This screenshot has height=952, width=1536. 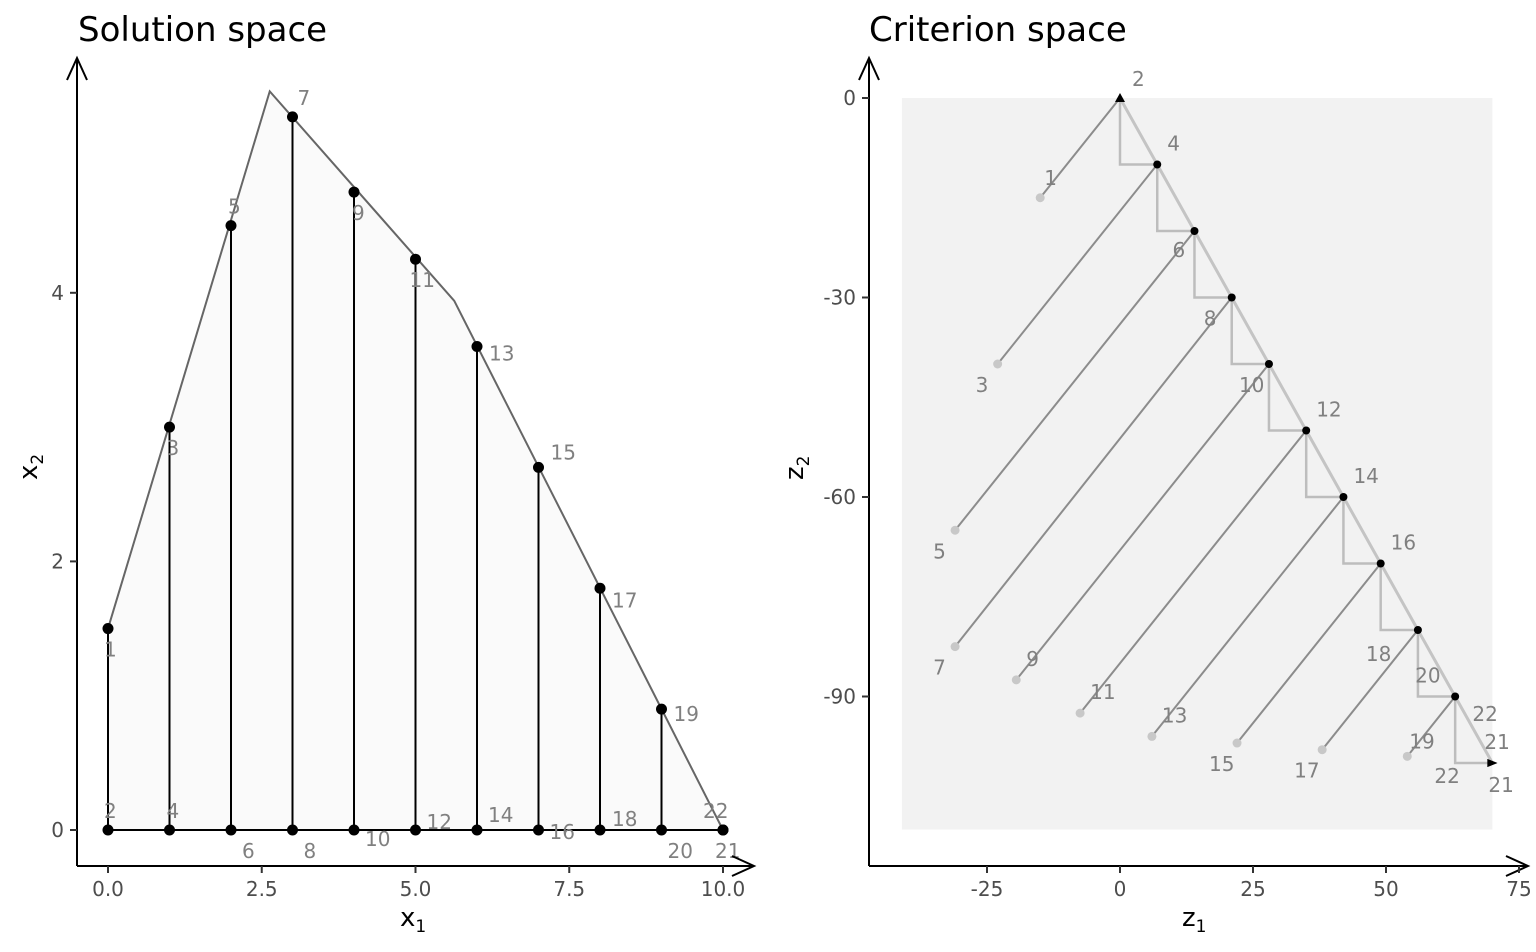 I want to click on x2-axis-arrowhead, so click(x=77, y=68).